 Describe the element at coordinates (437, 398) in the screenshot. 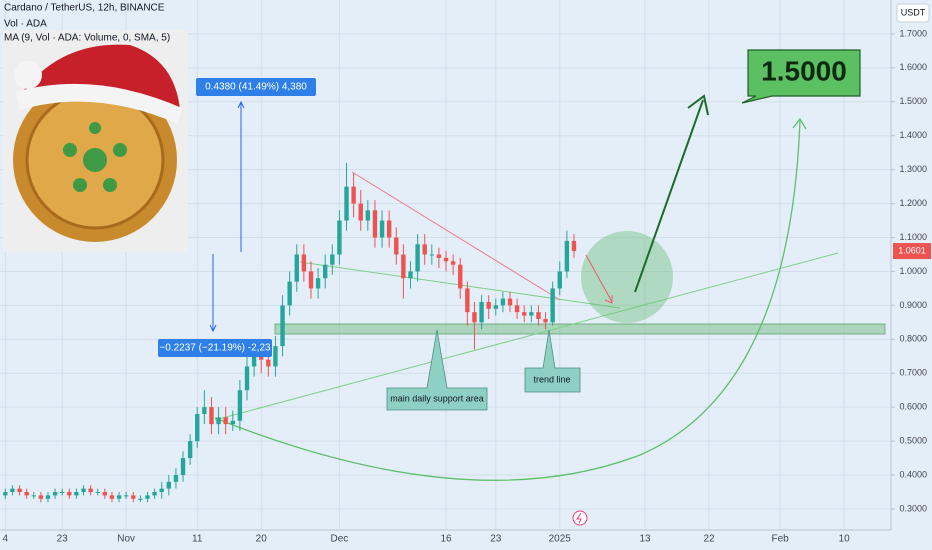

I see `callout-text: main daily support area` at that location.